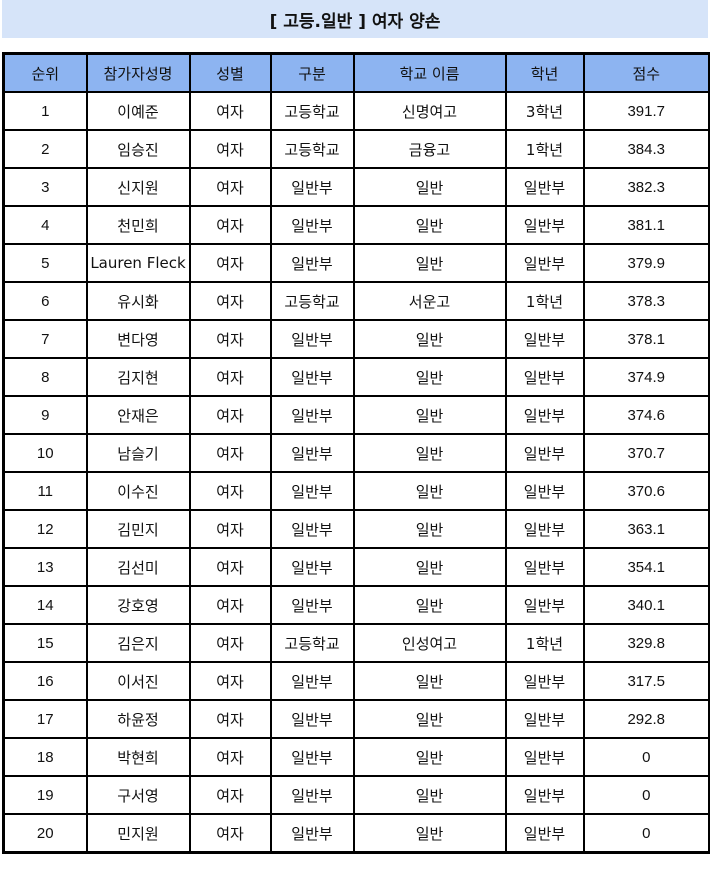 This screenshot has height=895, width=710. I want to click on table-row: 5 Lauren Fleck 여자 일반부 일반 일반부 379.9, so click(356, 263).